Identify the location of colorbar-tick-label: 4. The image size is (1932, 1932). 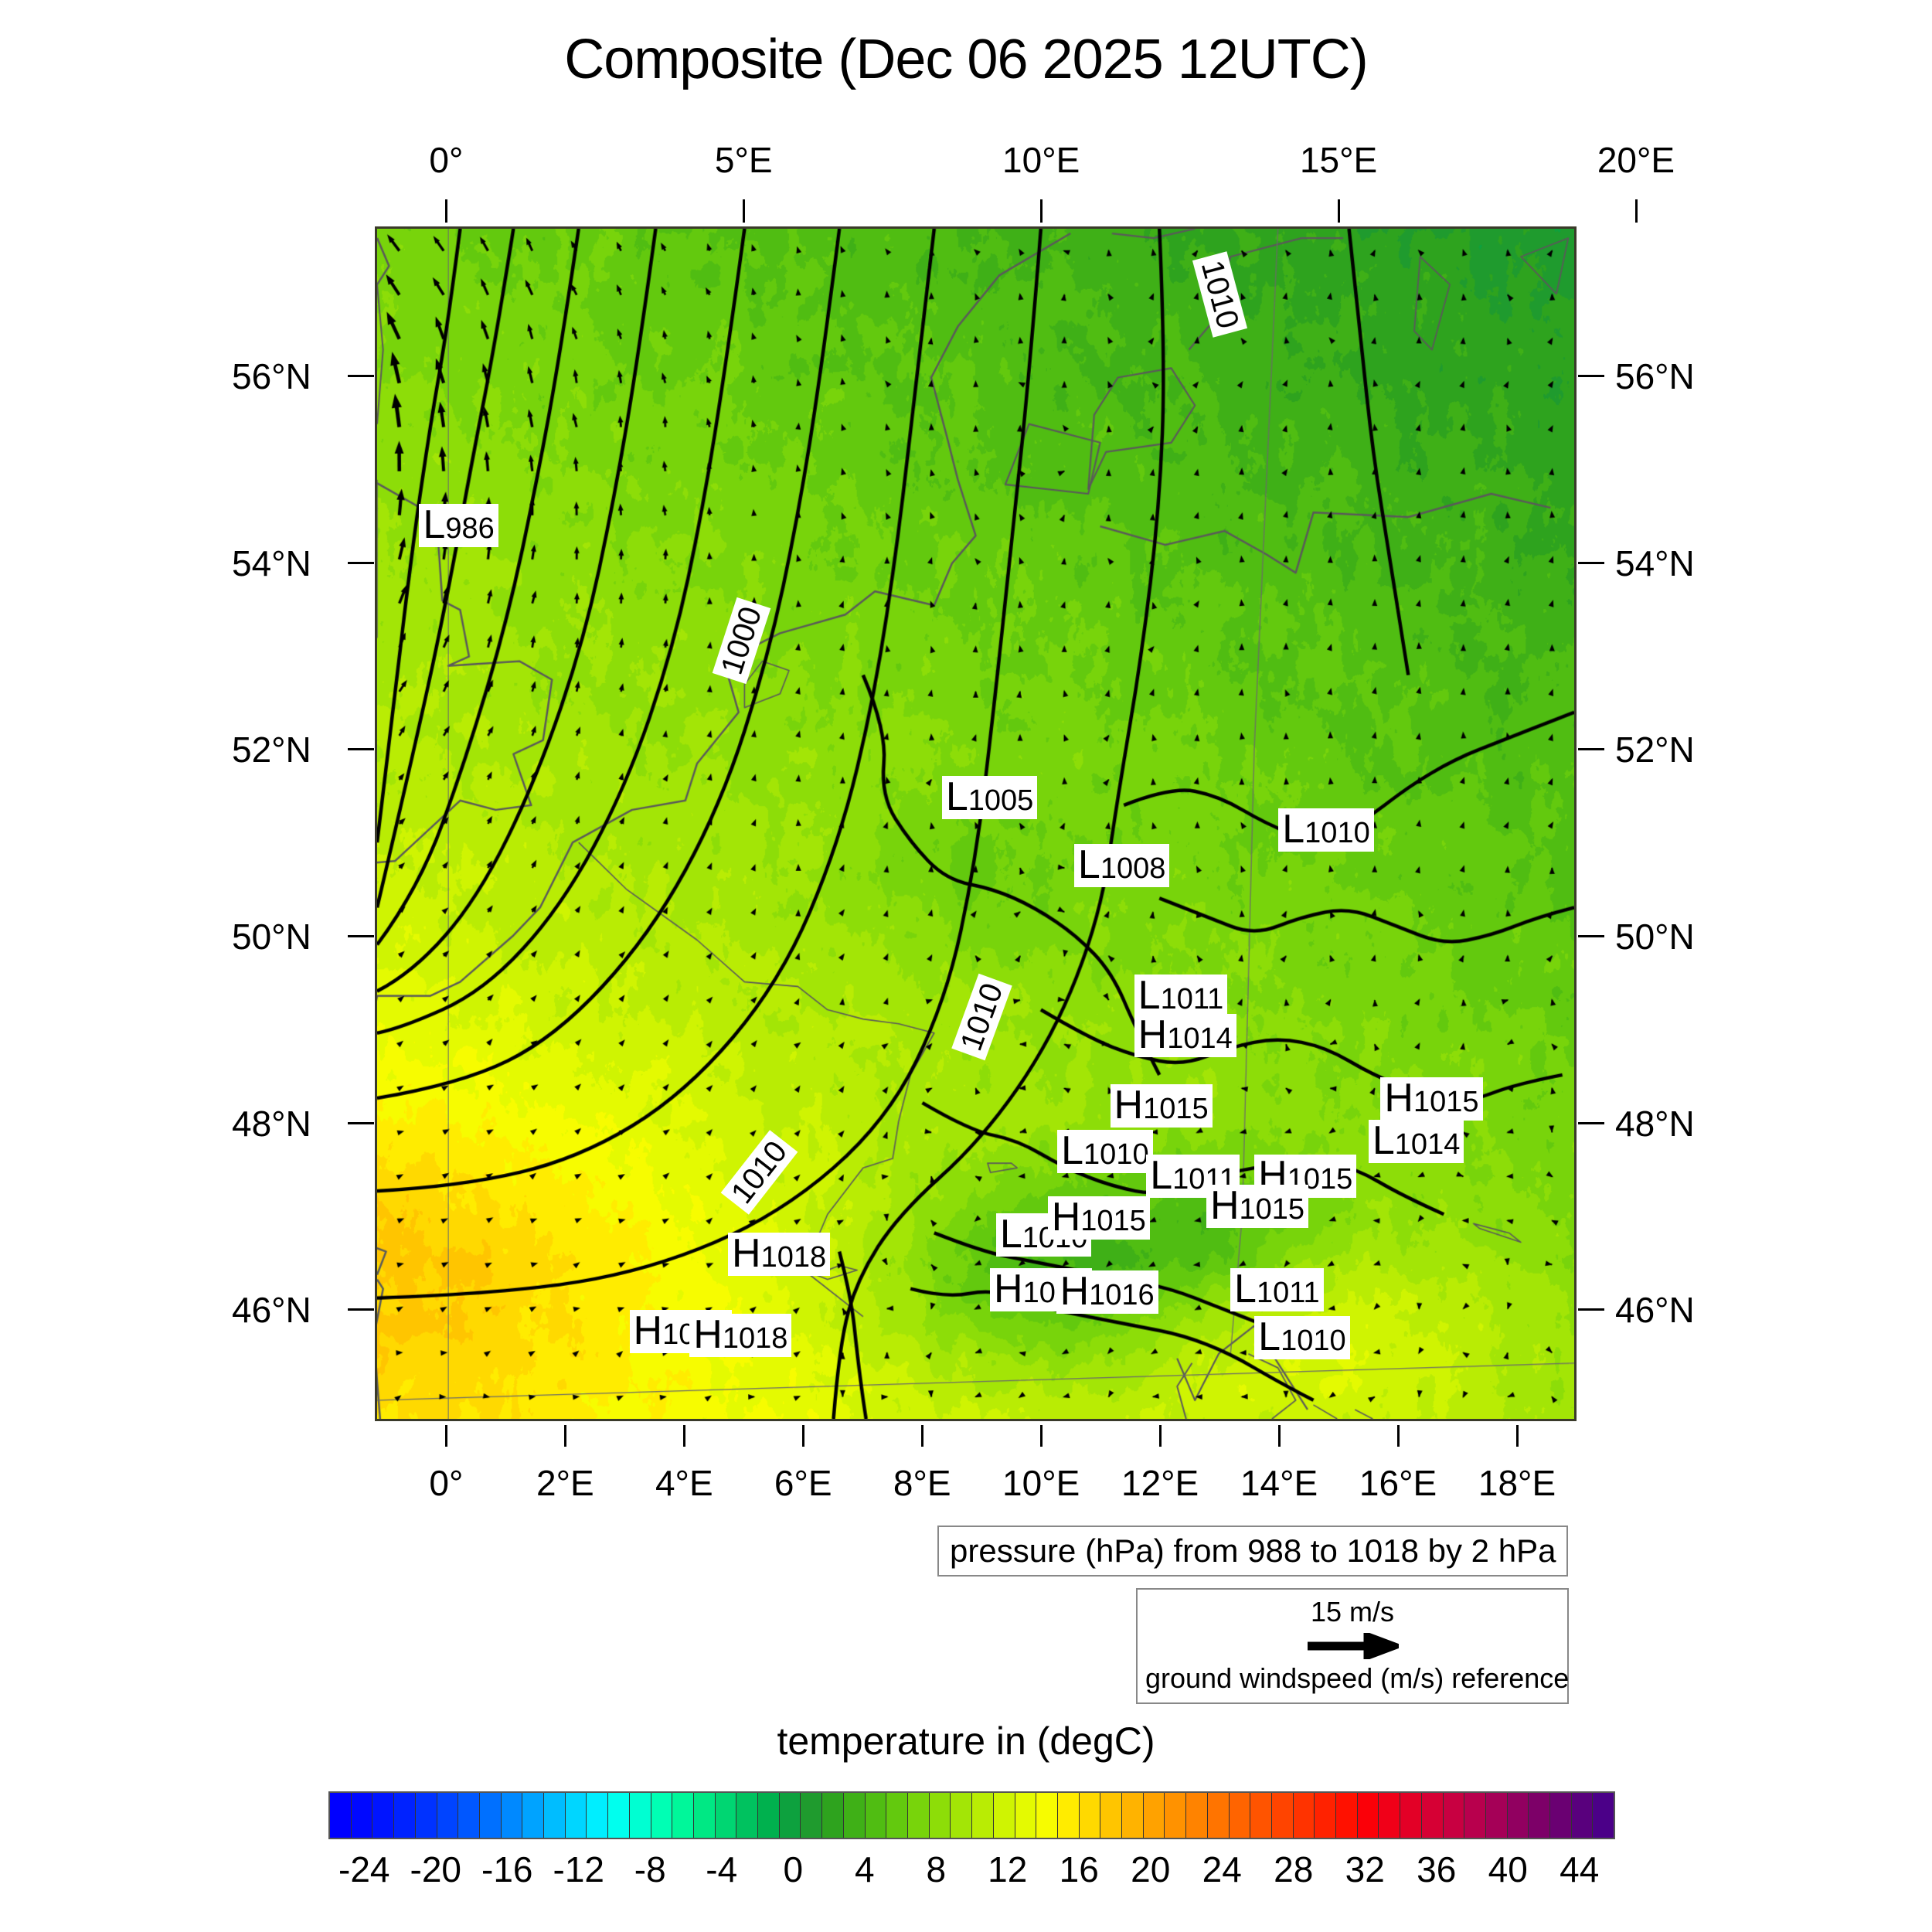
(864, 1869).